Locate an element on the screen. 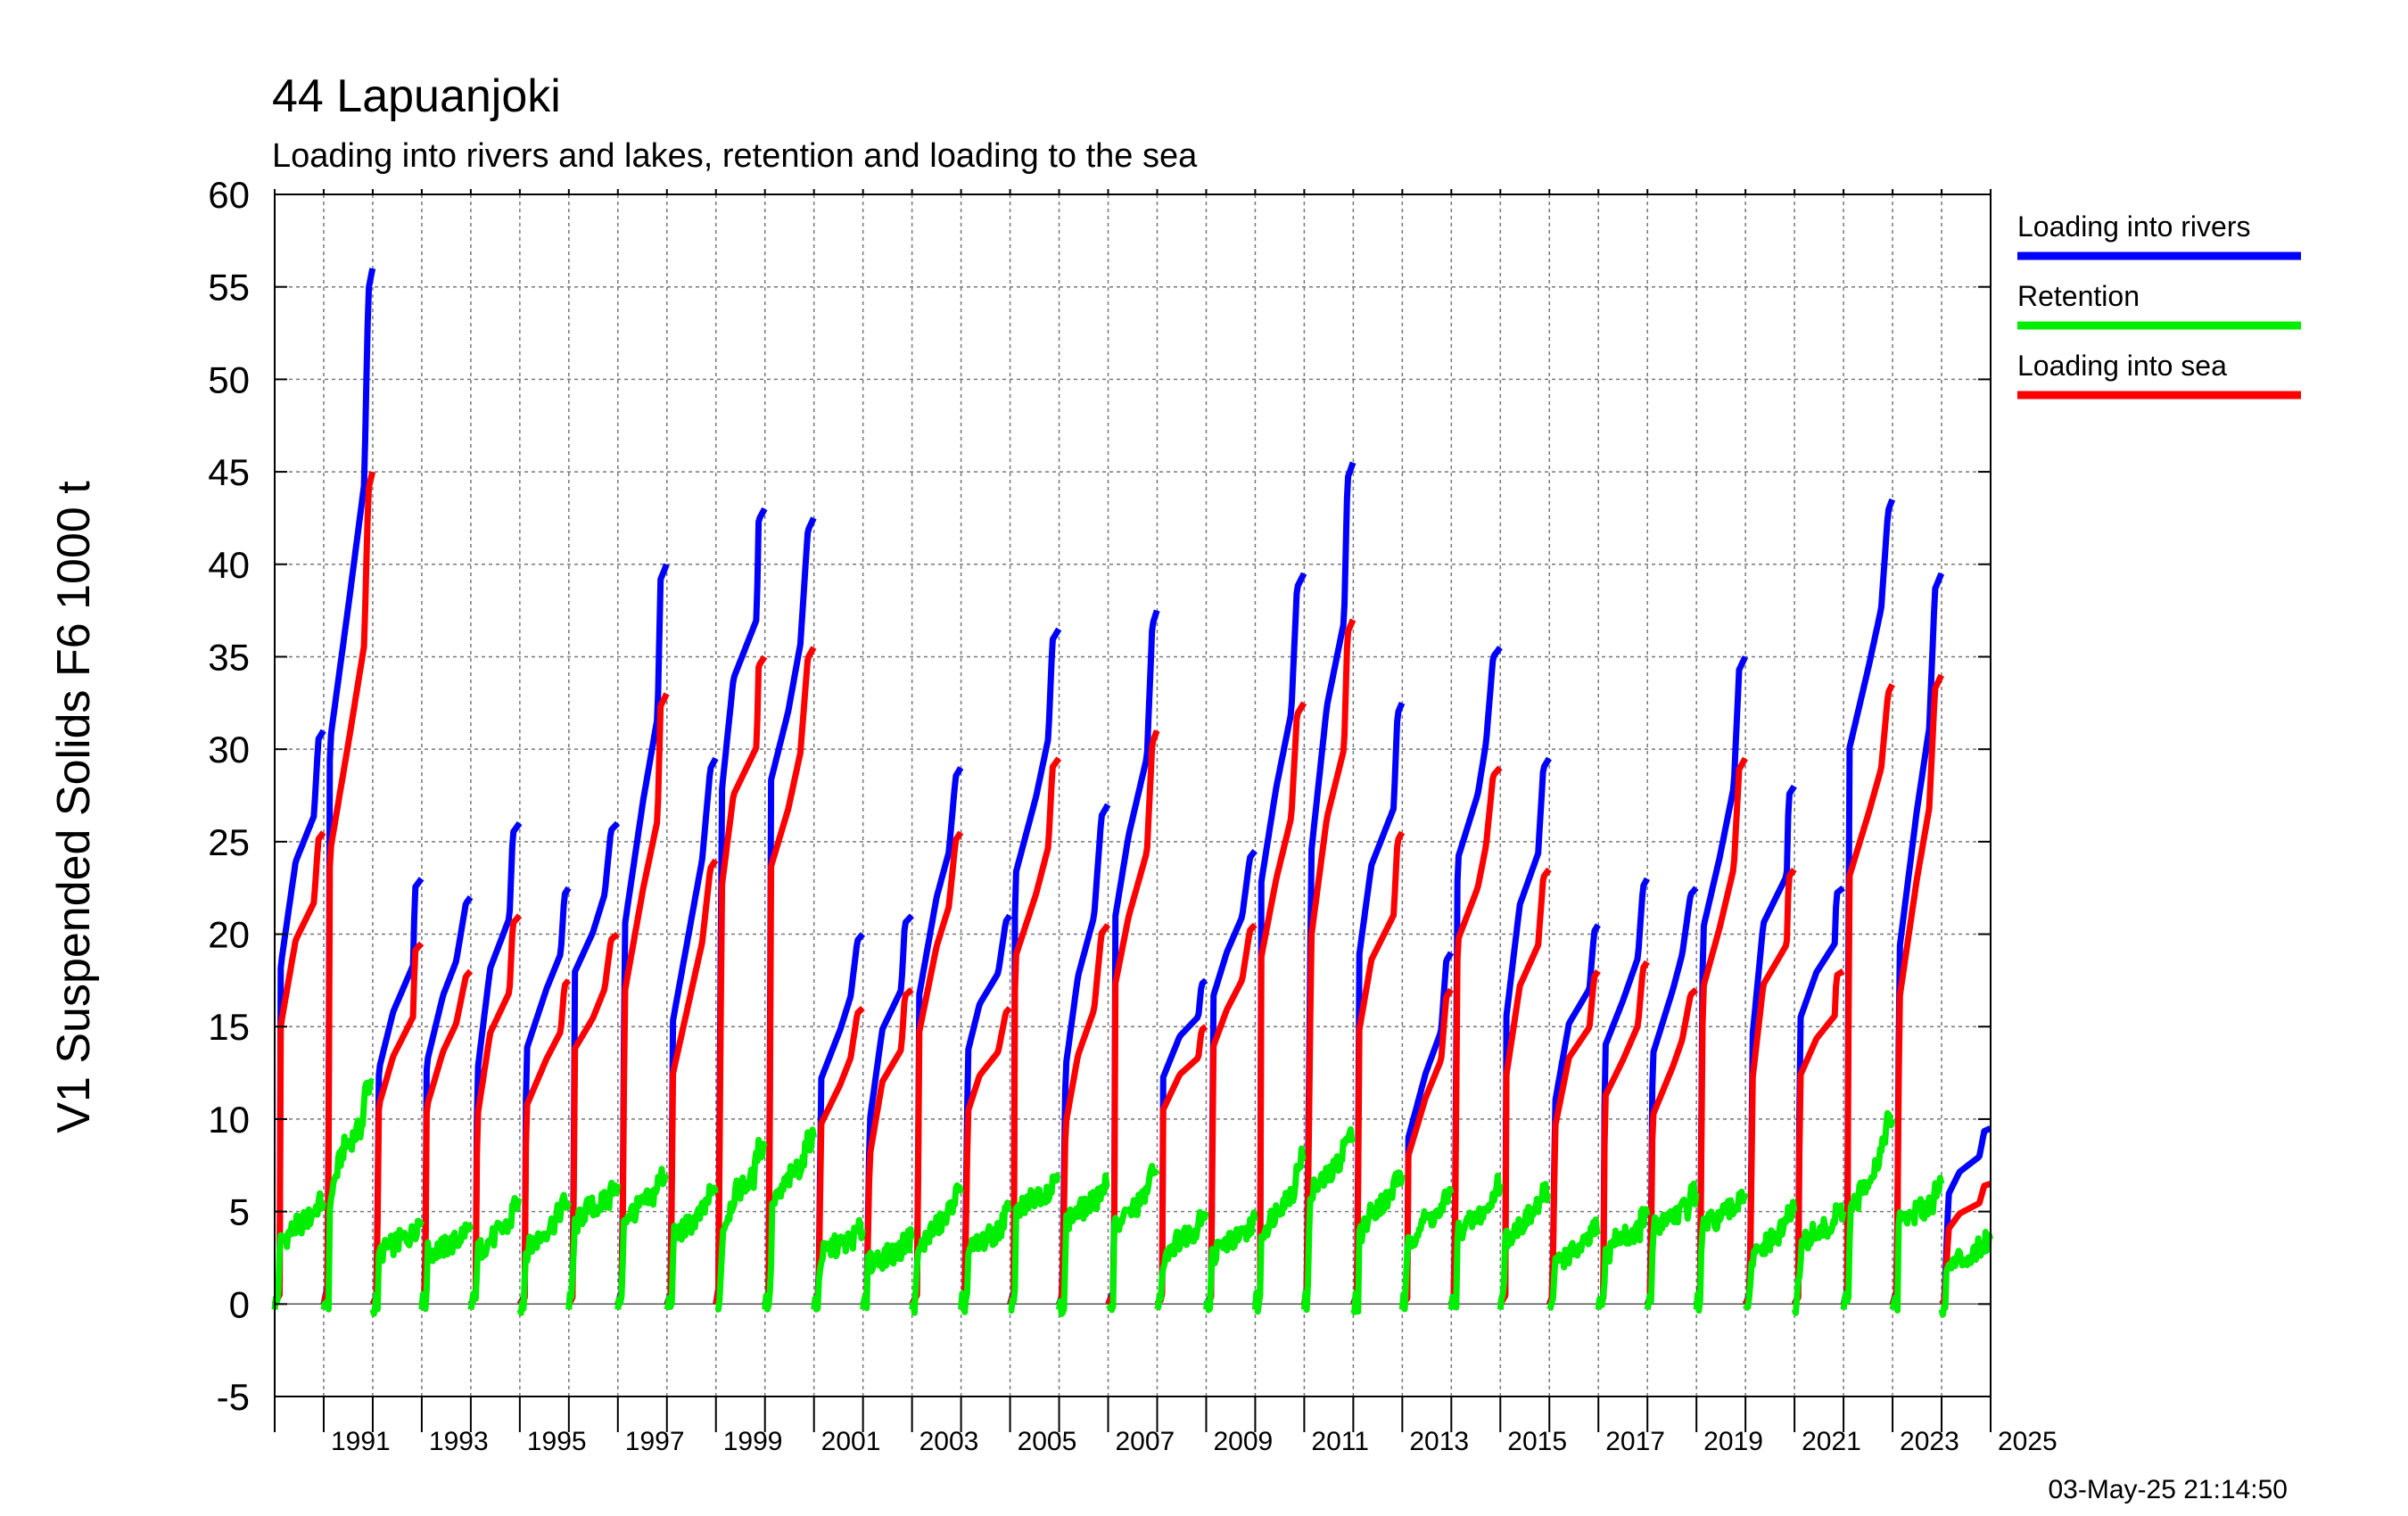  legend-label: Loading into sea is located at coordinates (2122, 366).